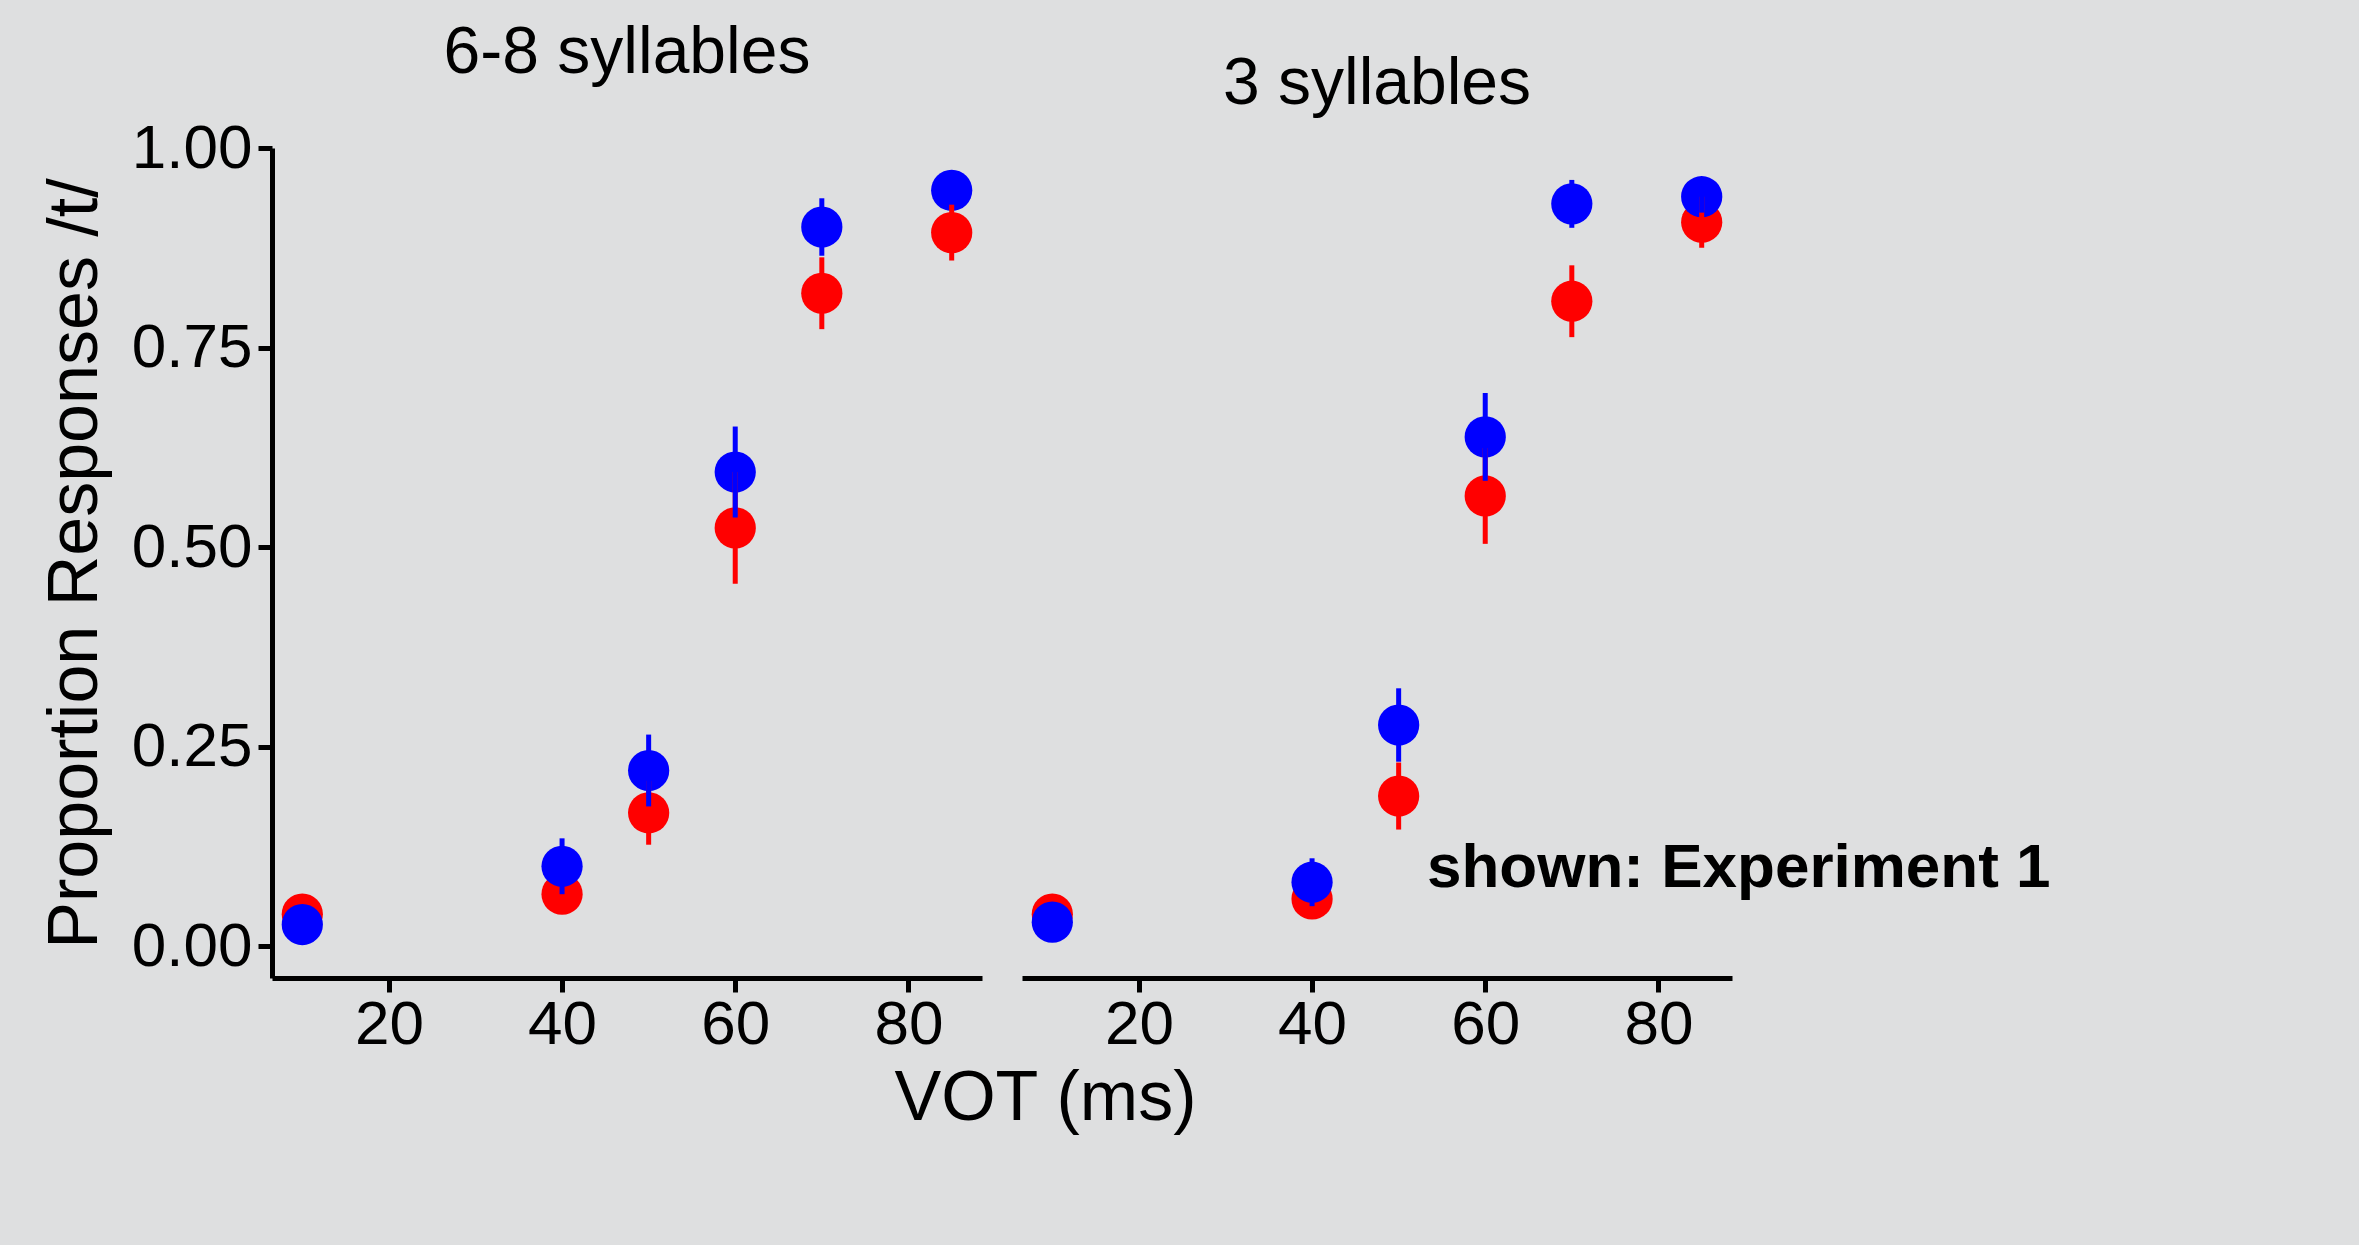 This screenshot has width=2359, height=1245. What do you see at coordinates (192, 346) in the screenshot?
I see `y-tick-label: 0.75` at bounding box center [192, 346].